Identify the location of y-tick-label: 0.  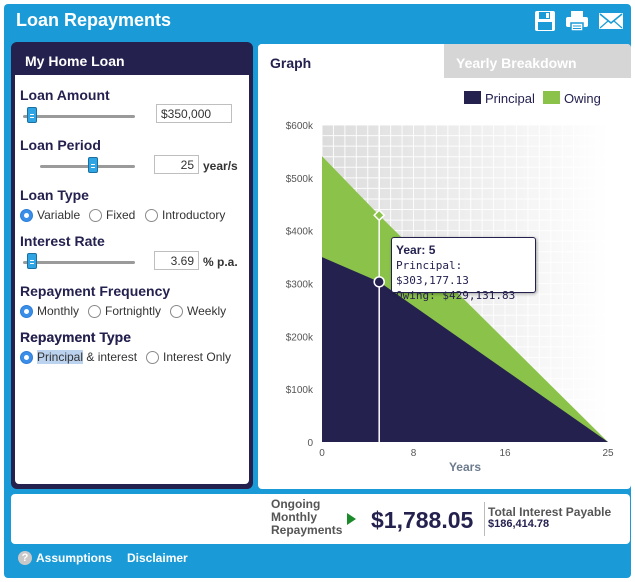
(310, 443).